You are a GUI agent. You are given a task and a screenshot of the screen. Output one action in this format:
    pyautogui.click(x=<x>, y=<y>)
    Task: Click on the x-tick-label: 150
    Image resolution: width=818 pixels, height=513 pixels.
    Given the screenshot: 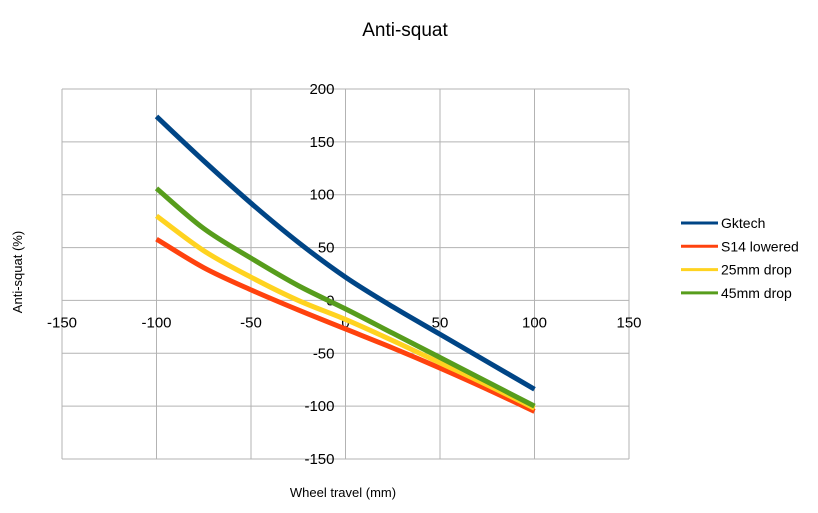 What is the action you would take?
    pyautogui.click(x=628, y=322)
    